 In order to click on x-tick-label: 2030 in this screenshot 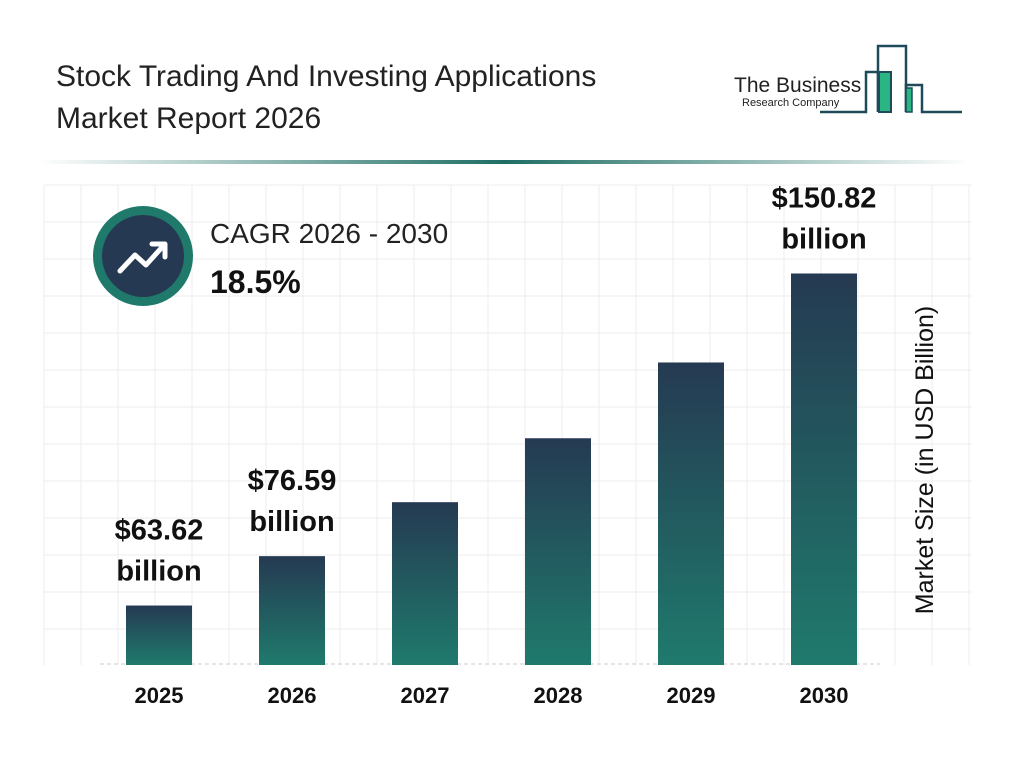, I will do `click(824, 695)`.